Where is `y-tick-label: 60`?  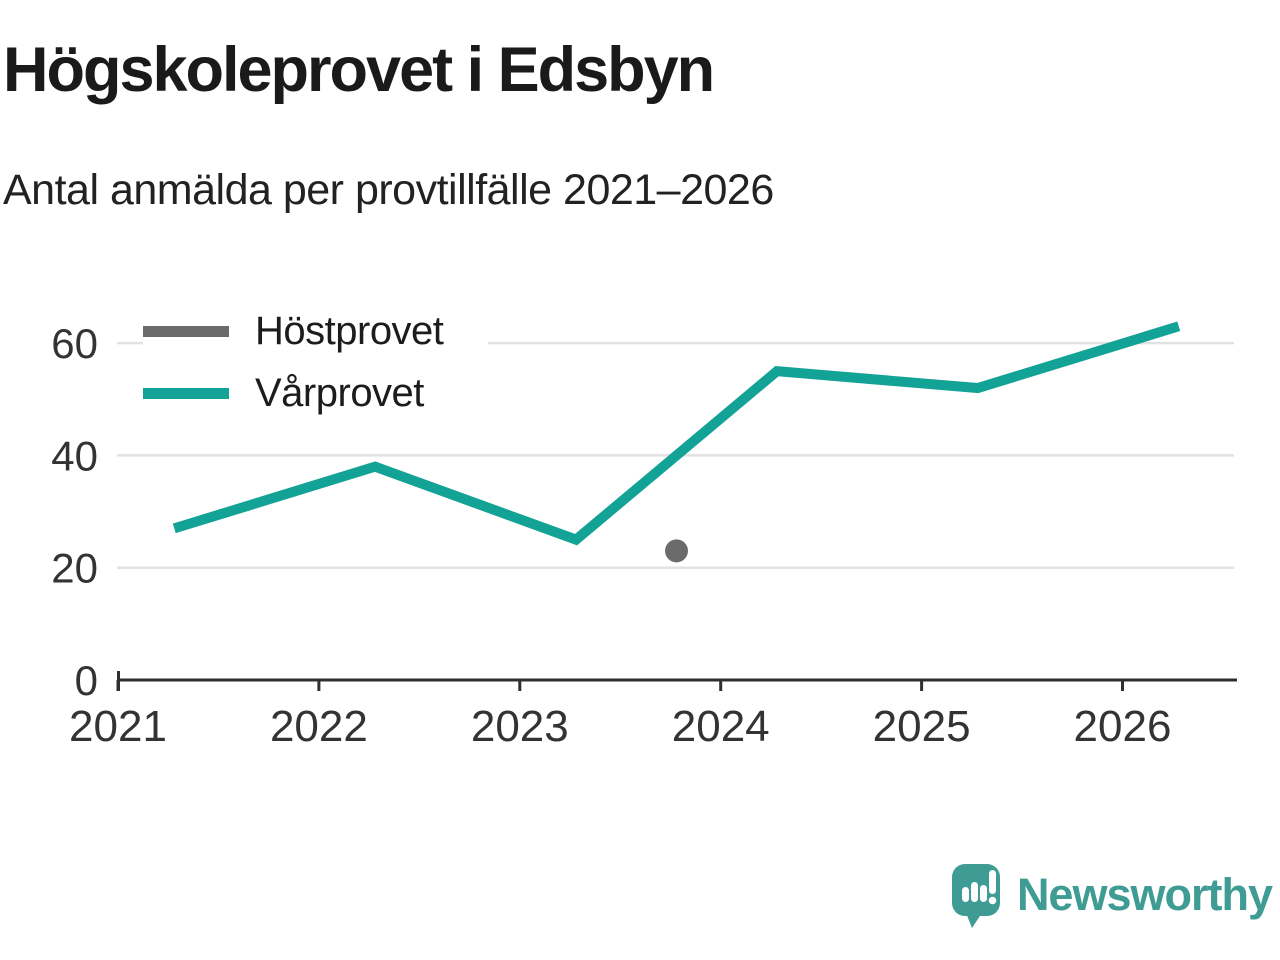
y-tick-label: 60 is located at coordinates (74, 343).